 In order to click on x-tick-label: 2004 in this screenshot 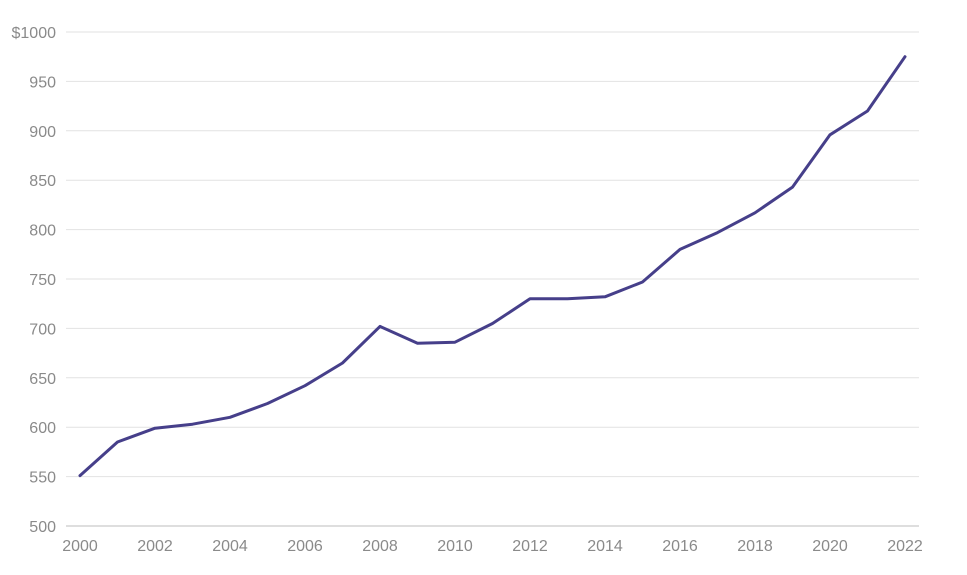, I will do `click(230, 546)`.